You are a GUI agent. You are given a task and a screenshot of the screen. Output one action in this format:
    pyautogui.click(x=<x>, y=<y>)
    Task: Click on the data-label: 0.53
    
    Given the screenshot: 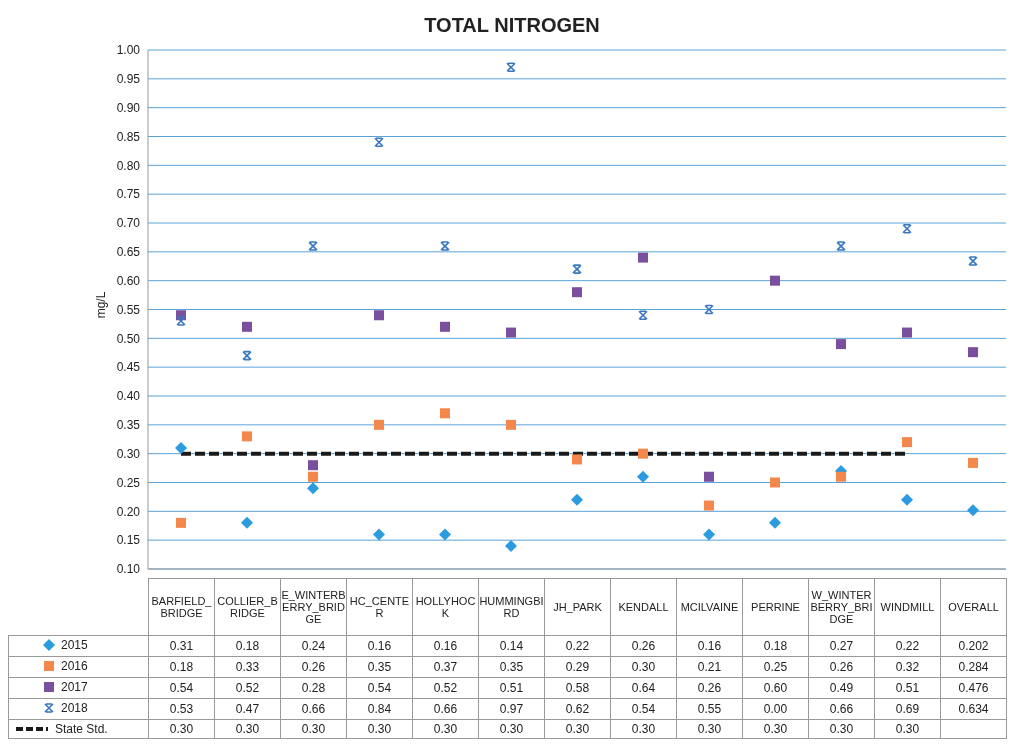 What is the action you would take?
    pyautogui.click(x=181, y=709)
    